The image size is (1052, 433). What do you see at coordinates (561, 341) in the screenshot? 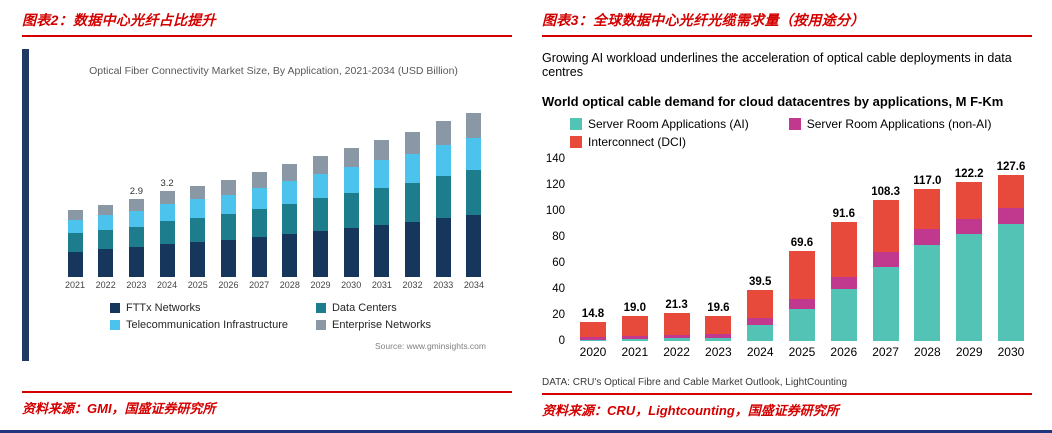
I see `y-tick-label: 0` at bounding box center [561, 341].